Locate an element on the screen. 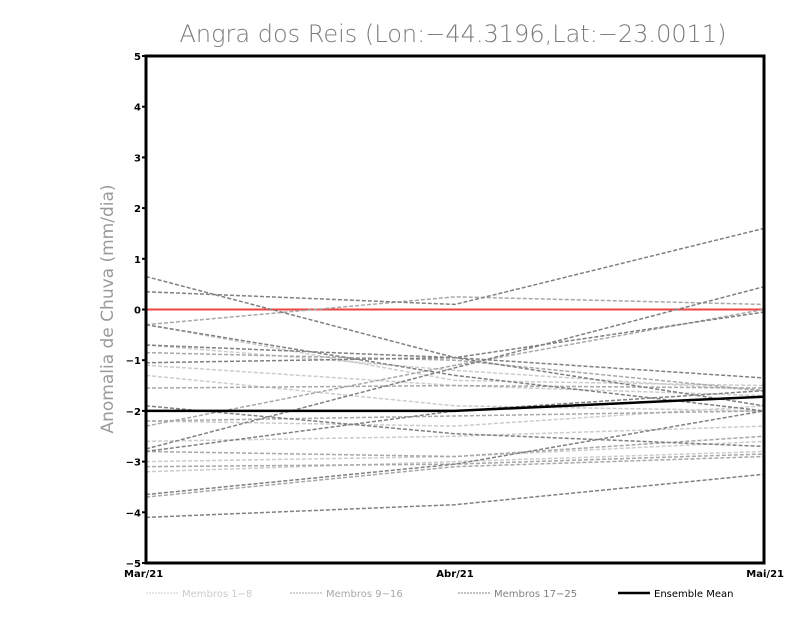 Image resolution: width=800 pixels, height=618 pixels. y-tick-label: −4 is located at coordinates (133, 513).